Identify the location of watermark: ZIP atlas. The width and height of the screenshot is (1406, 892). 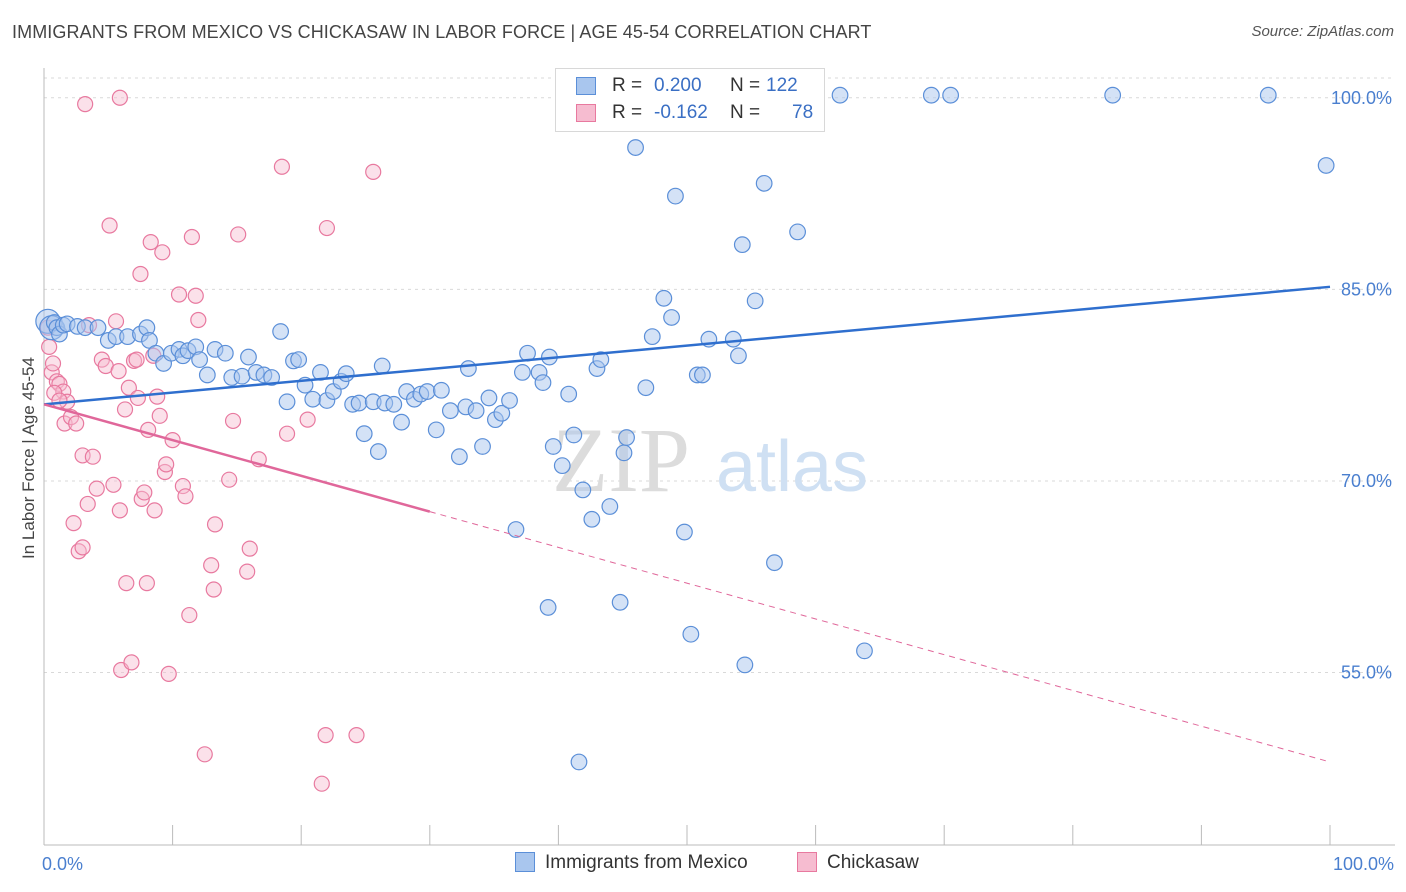
(710, 460).